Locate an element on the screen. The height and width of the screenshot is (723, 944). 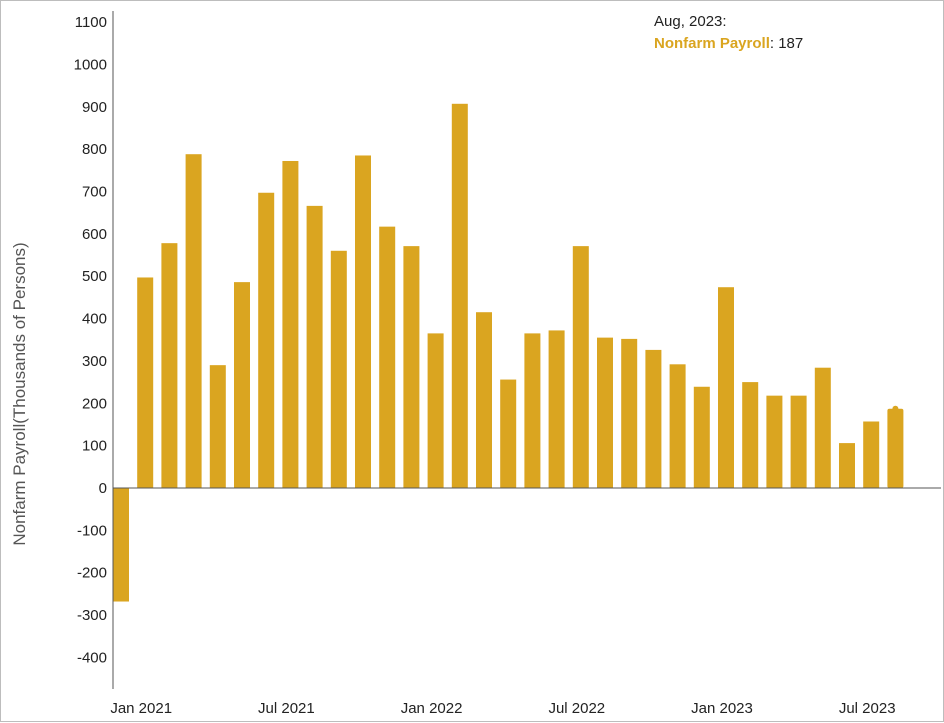
y-tick-label: 700 is located at coordinates (94, 191).